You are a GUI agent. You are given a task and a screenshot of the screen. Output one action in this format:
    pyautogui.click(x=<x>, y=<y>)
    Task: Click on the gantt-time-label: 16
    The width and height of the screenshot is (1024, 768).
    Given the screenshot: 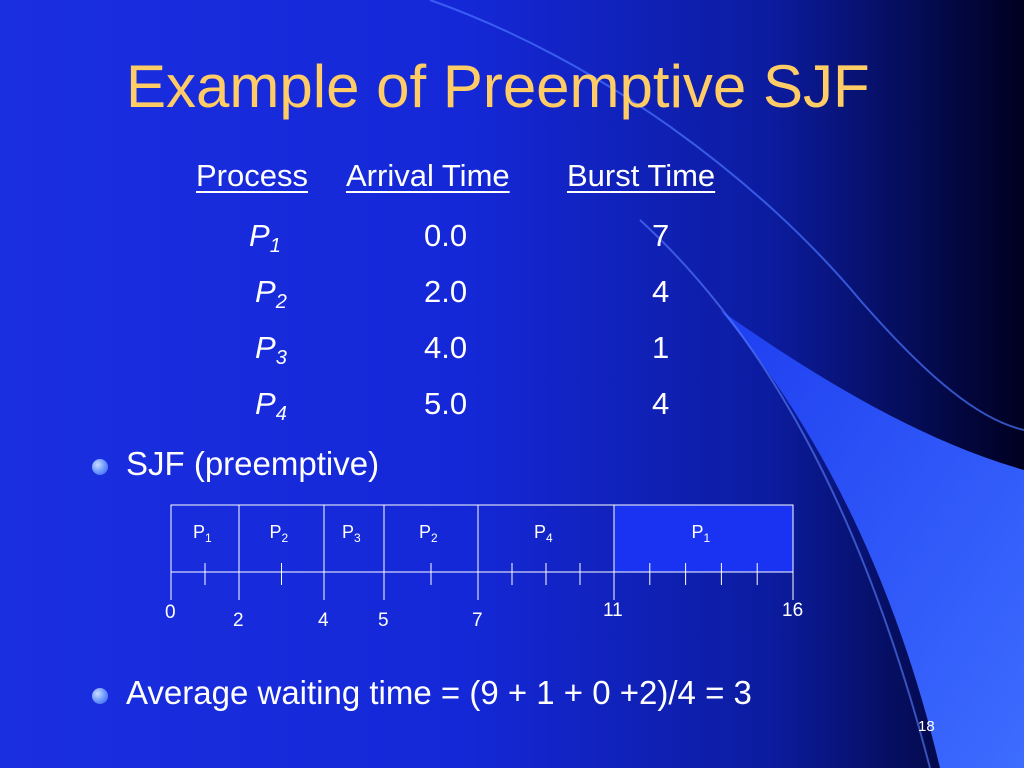 What is the action you would take?
    pyautogui.click(x=793, y=610)
    